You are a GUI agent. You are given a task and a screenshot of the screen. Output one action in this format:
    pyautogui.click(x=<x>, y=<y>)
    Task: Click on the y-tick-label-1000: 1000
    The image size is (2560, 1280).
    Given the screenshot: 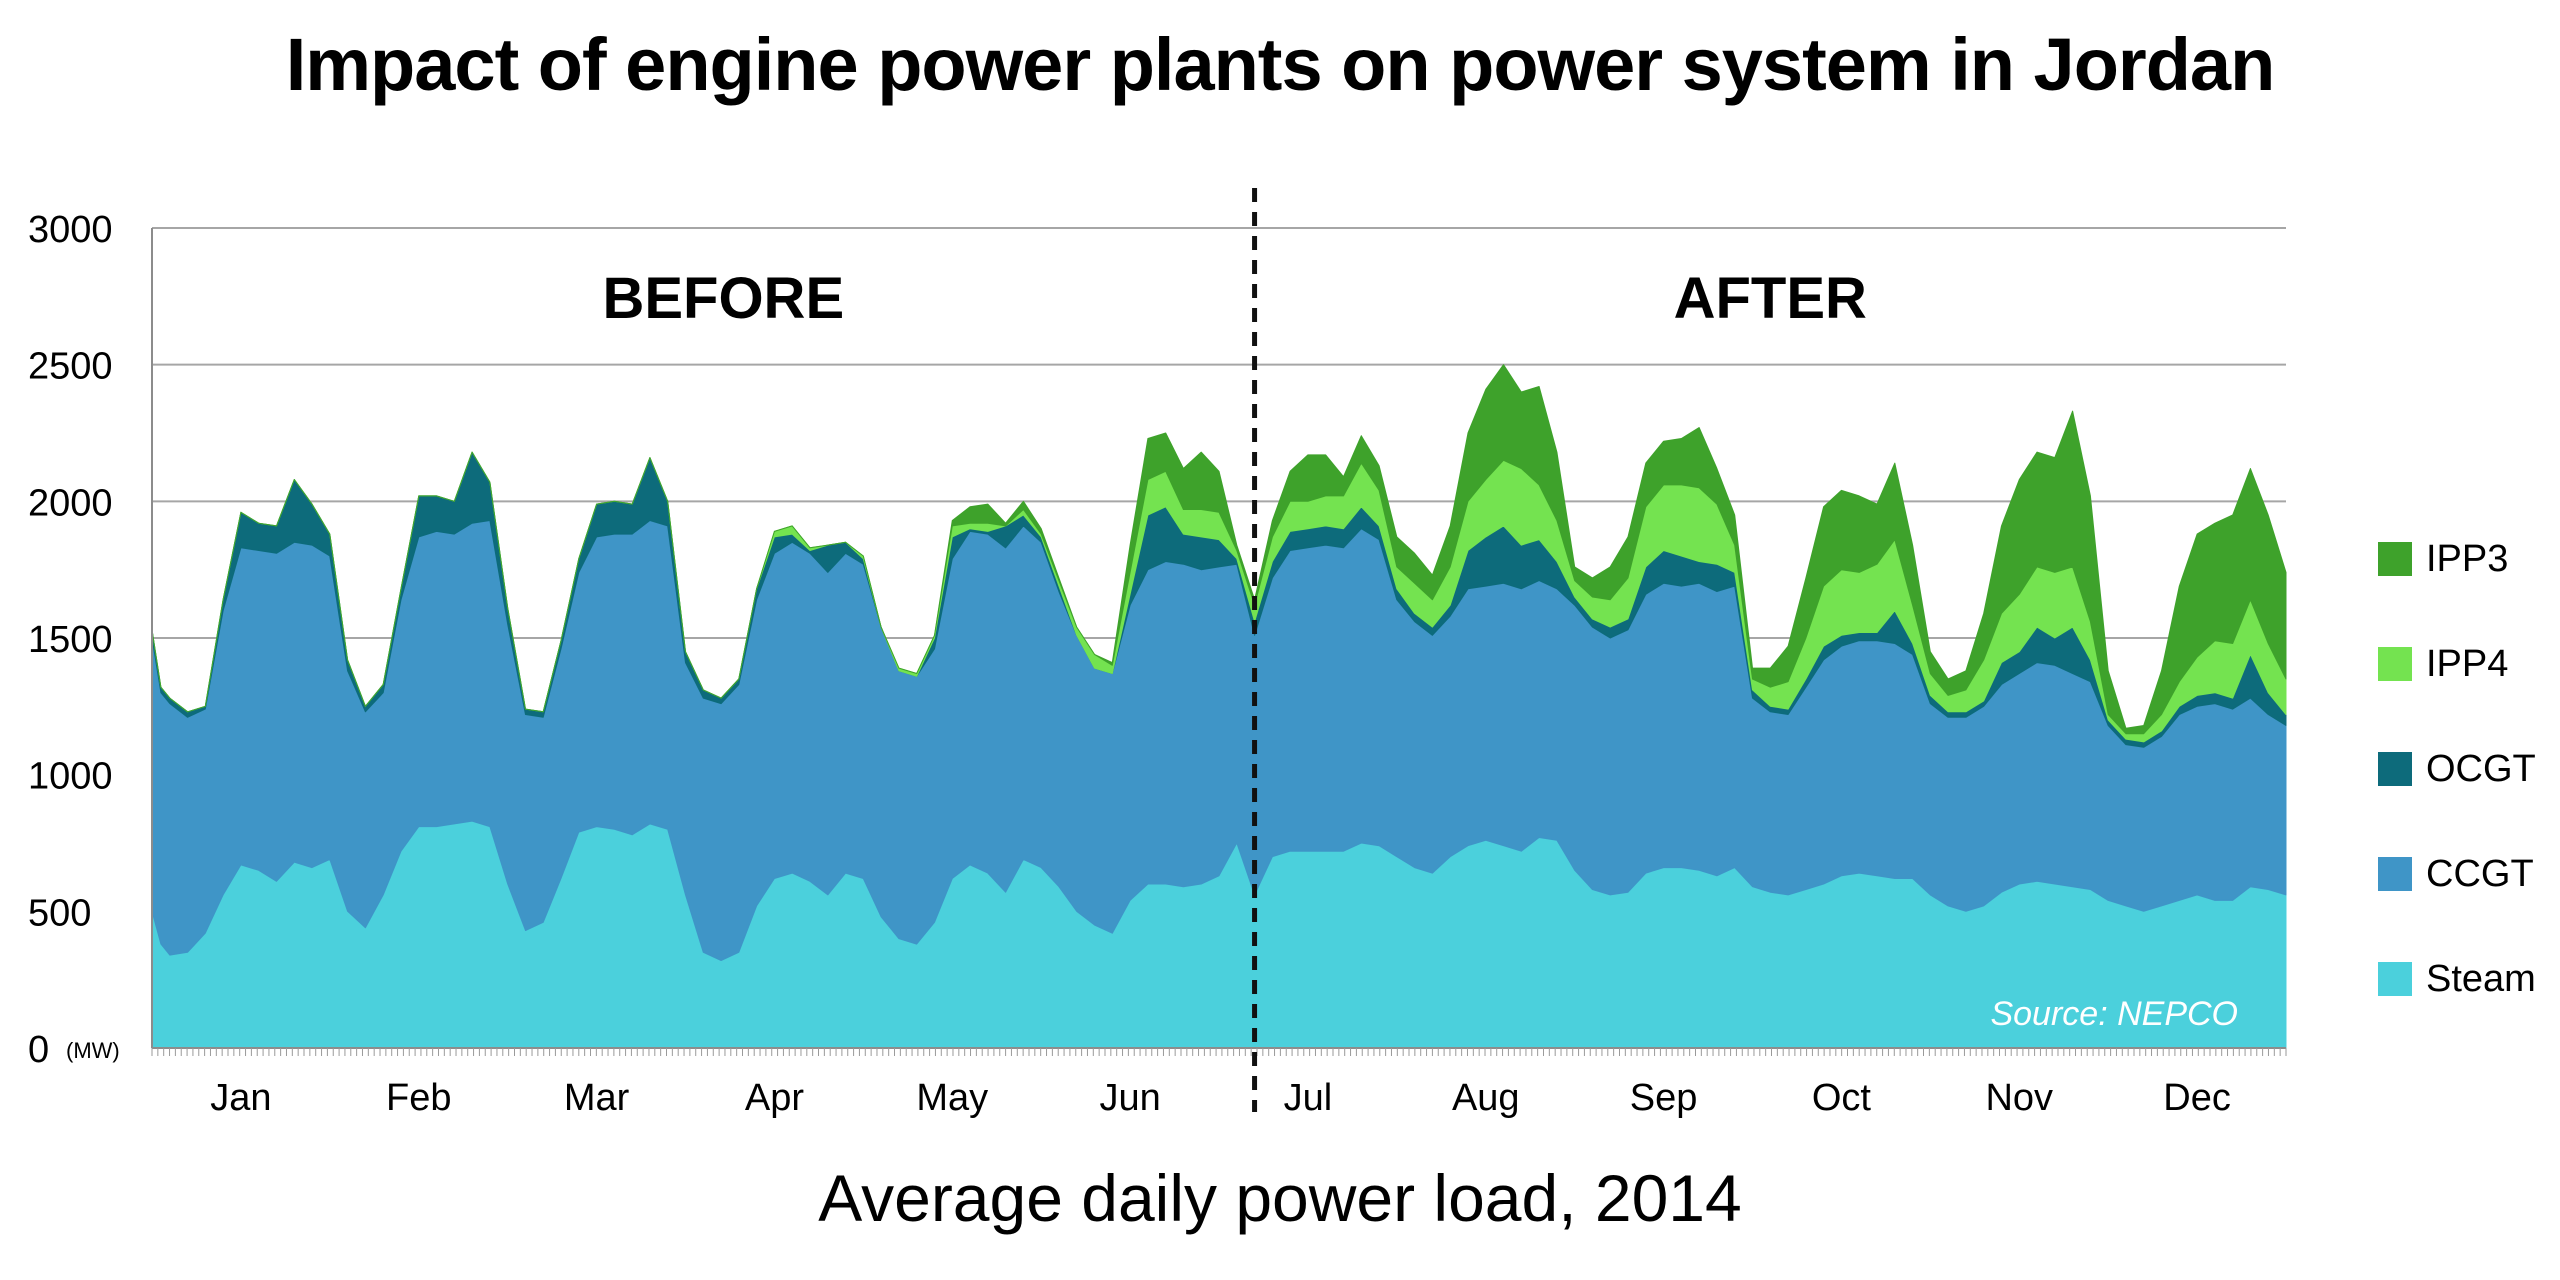 What is the action you would take?
    pyautogui.click(x=70, y=777)
    